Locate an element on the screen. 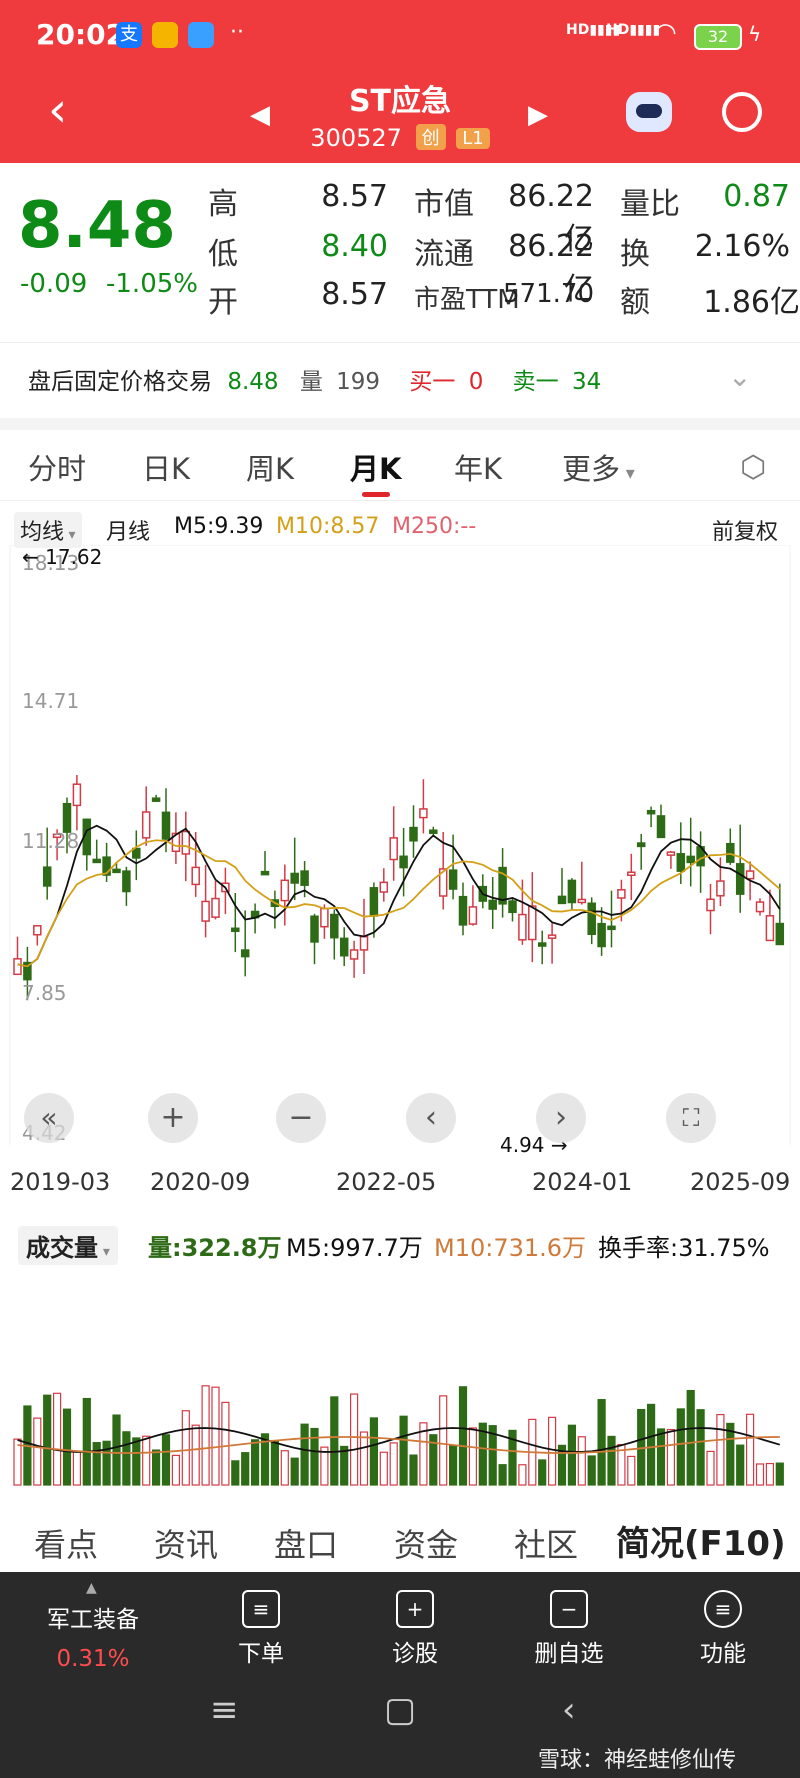 This screenshot has height=1778, width=800. ma-legend: 均线 ▾ 月线 M5:9.39 M10:8.57 M250:-- 前复权 is located at coordinates (400, 528).